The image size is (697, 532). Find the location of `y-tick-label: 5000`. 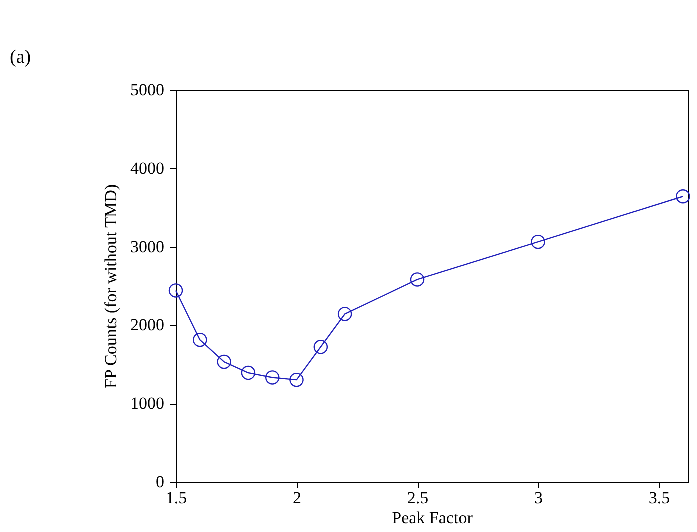

y-tick-label: 5000 is located at coordinates (147, 90).